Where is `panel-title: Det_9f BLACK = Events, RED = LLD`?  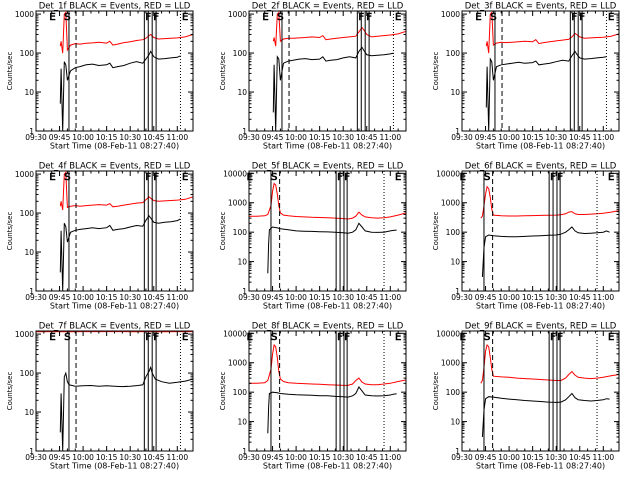 panel-title: Det_9f BLACK = Events, RED = LLD is located at coordinates (541, 327).